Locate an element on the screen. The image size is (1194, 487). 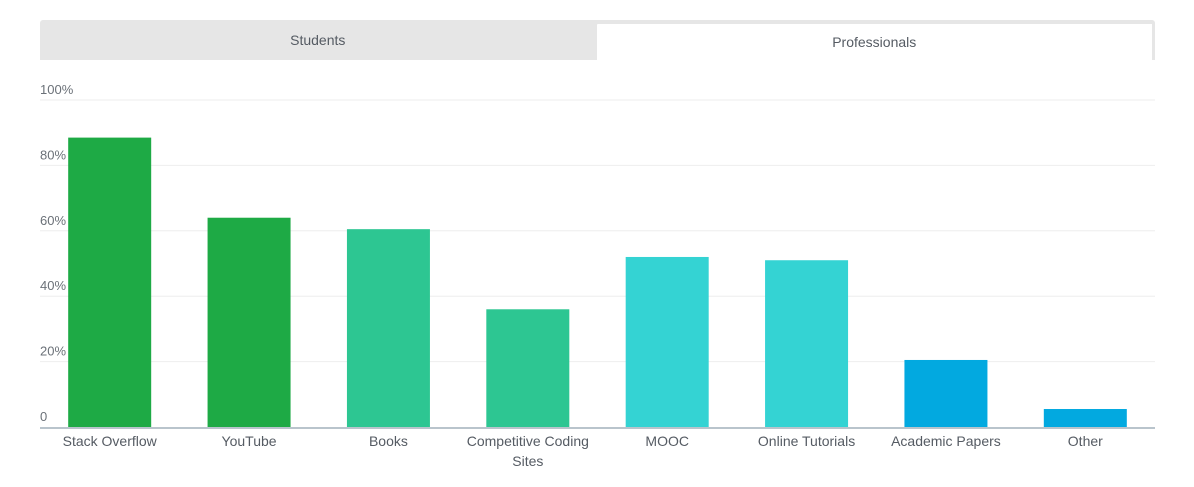
x-tick-label: Online Tutorials is located at coordinates (806, 441).